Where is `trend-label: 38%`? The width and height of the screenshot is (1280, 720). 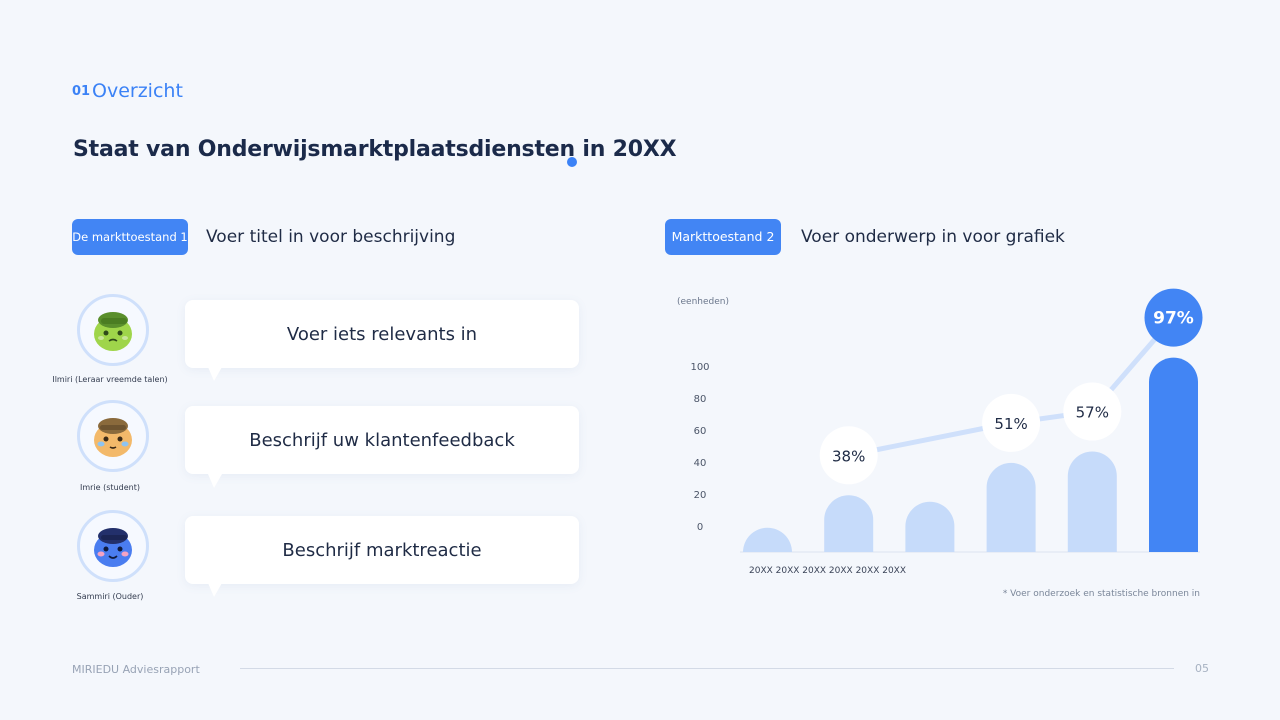
trend-label: 38% is located at coordinates (848, 456).